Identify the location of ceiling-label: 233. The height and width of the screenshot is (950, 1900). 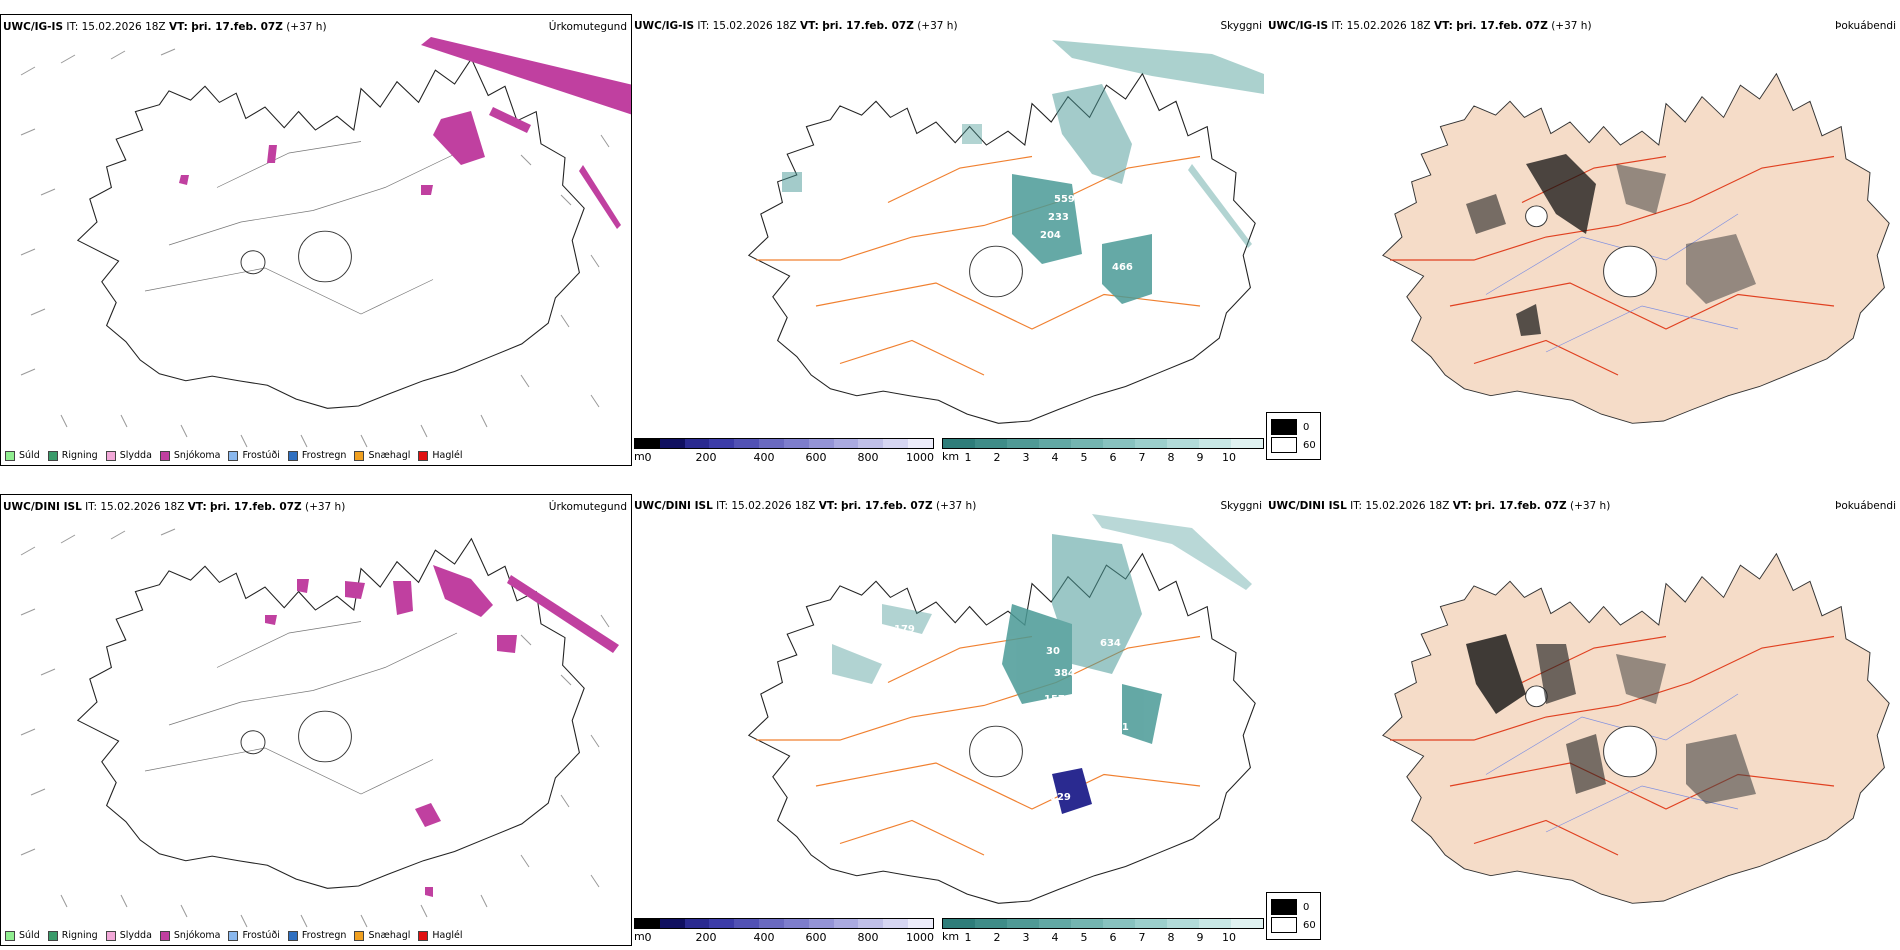
(1058, 217).